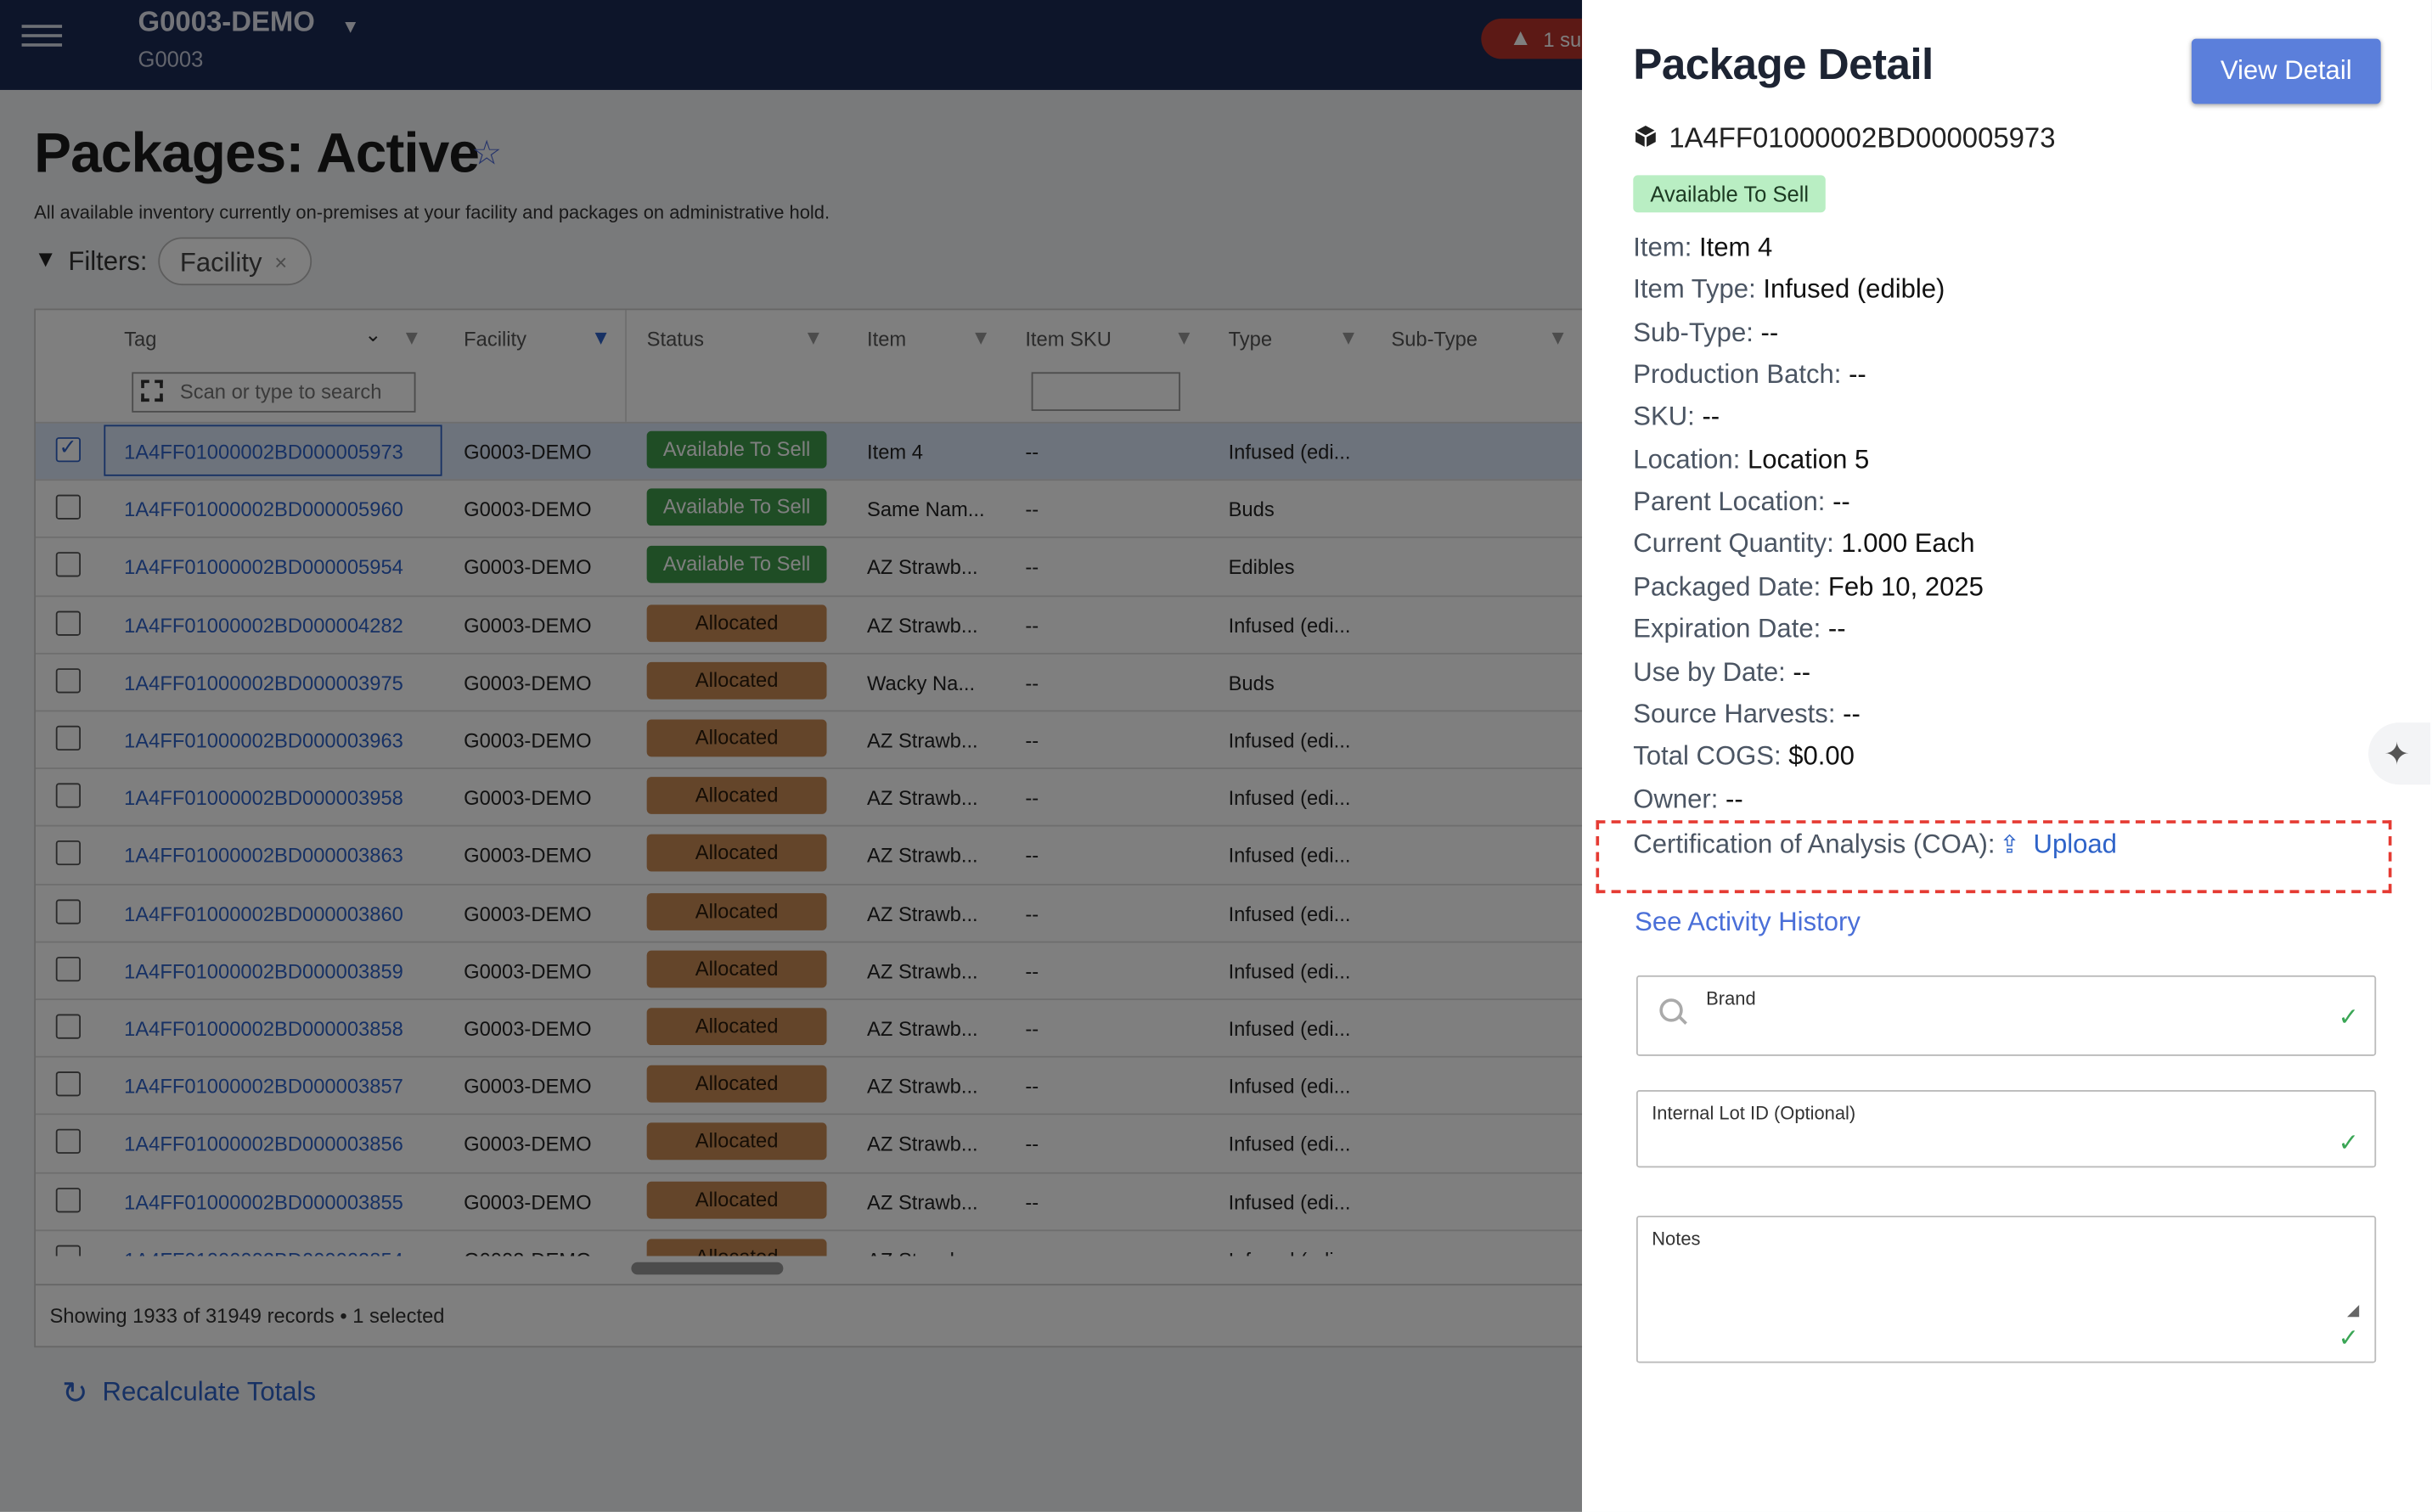  Describe the element at coordinates (1729, 502) in the screenshot. I see `field-key: Parent Location:` at that location.